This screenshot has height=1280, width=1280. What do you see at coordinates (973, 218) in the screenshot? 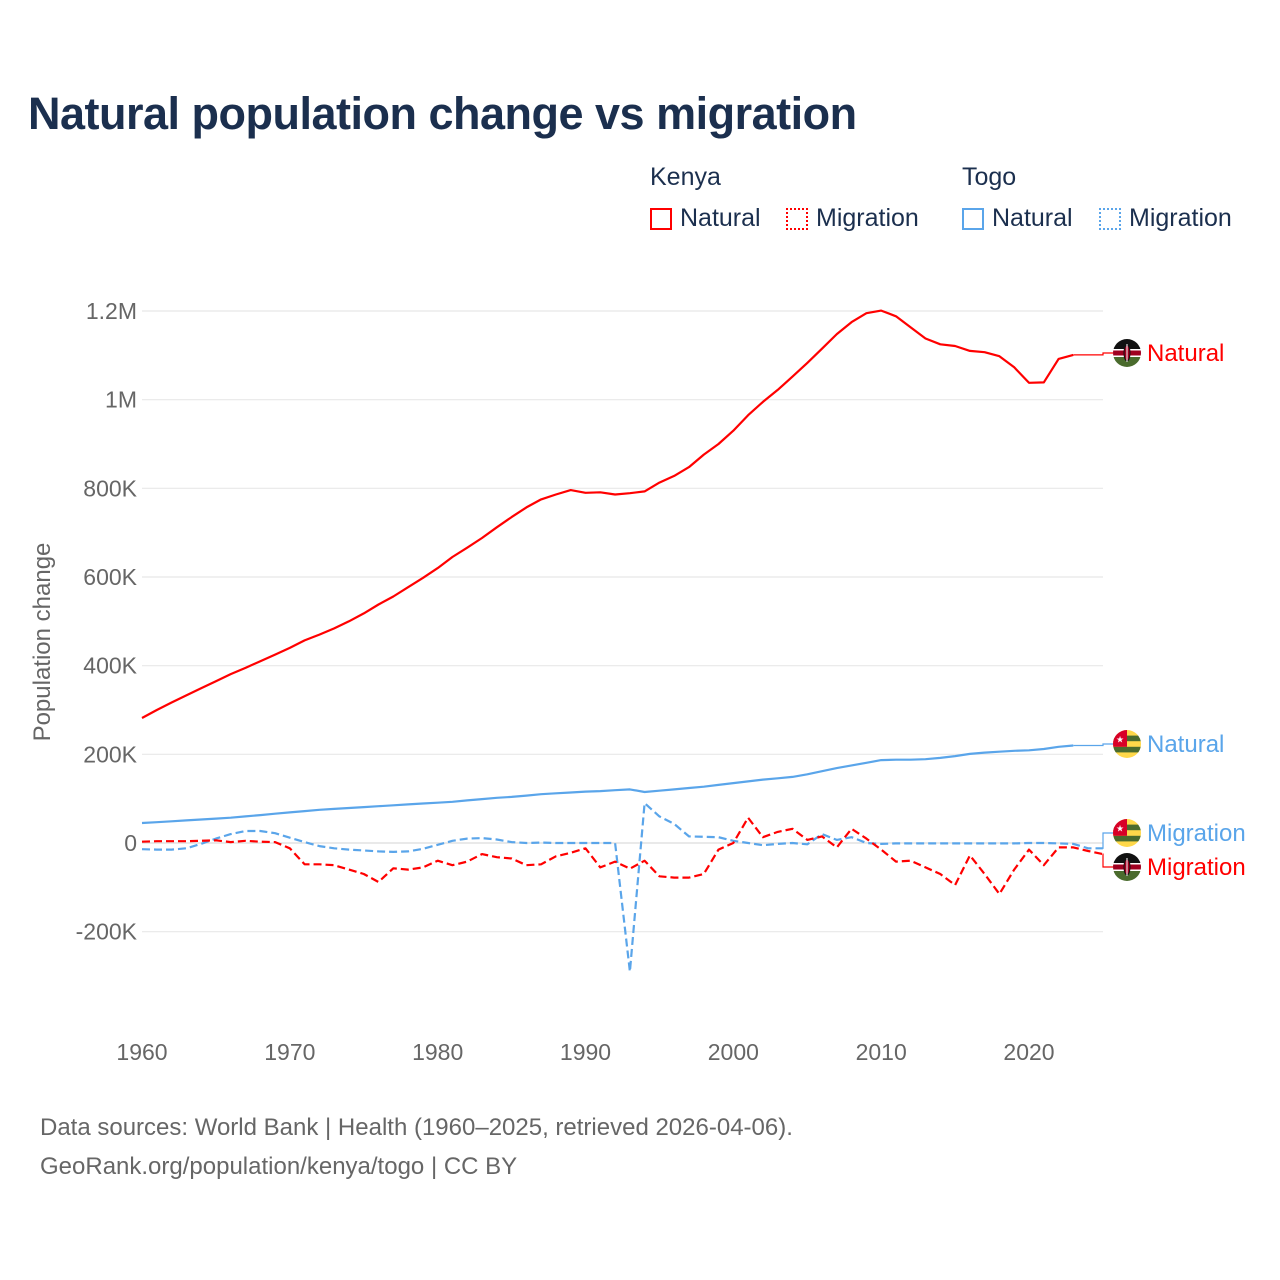
I see `legend-swatch-solid-blue` at bounding box center [973, 218].